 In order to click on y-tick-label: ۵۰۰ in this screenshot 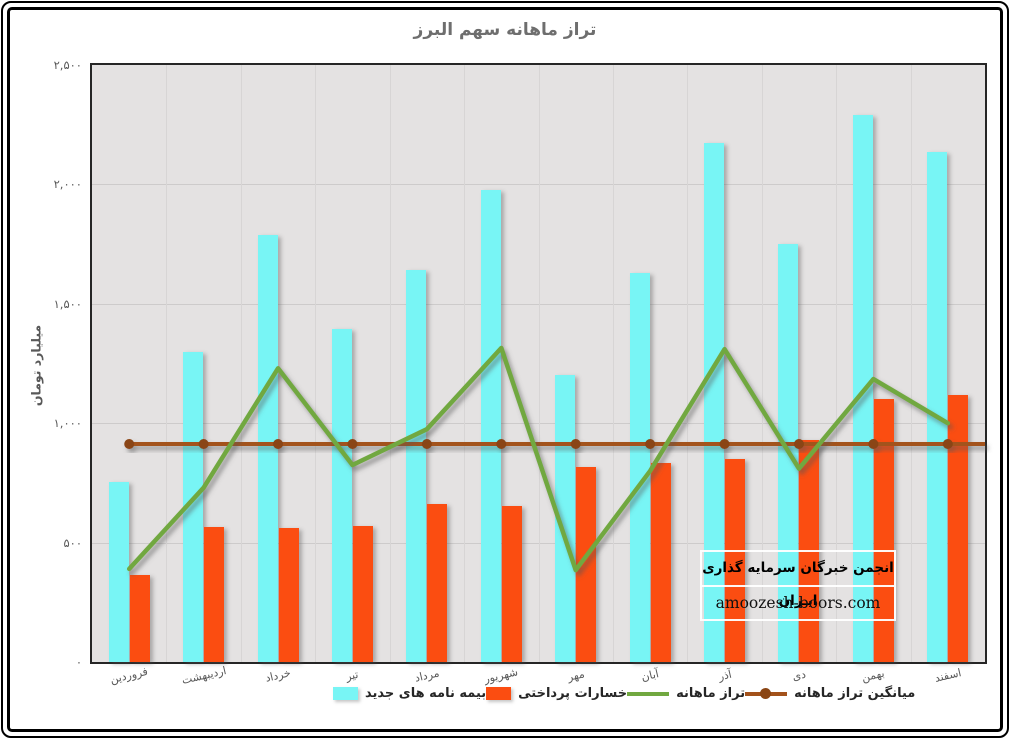, I will do `click(72, 542)`.